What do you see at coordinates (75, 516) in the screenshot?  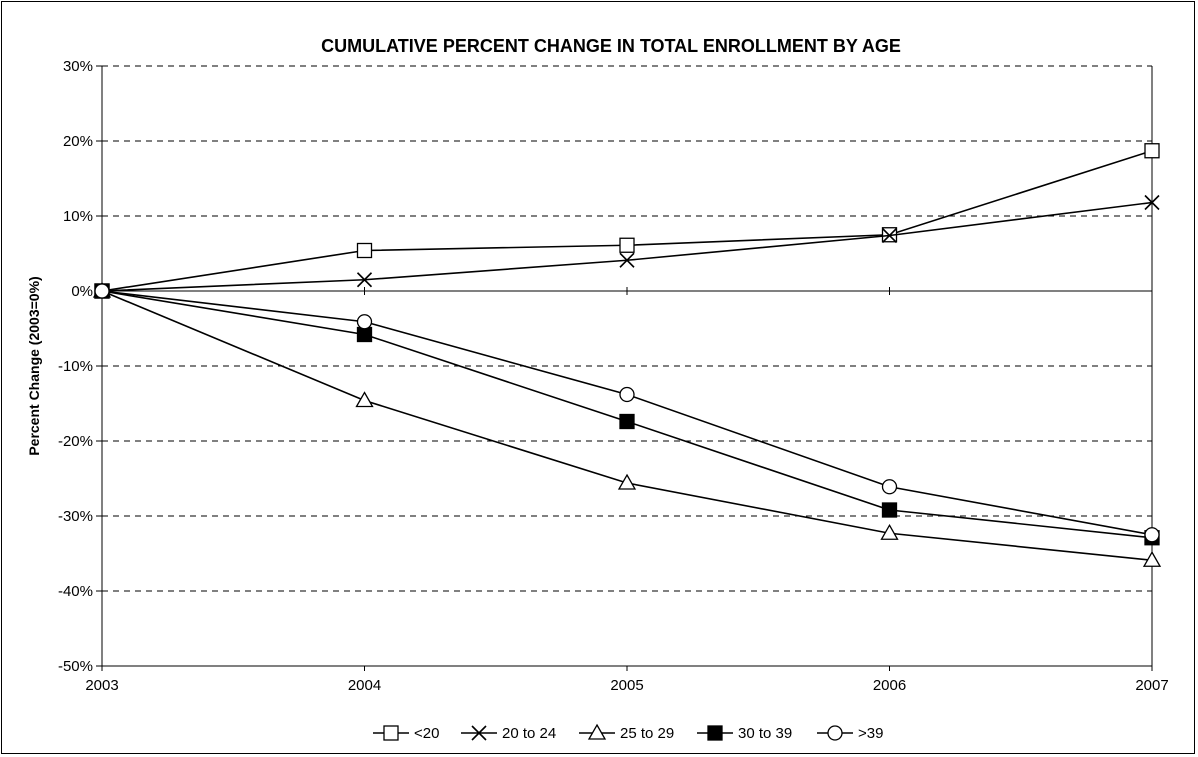 I see `y-tick-label: -30%` at bounding box center [75, 516].